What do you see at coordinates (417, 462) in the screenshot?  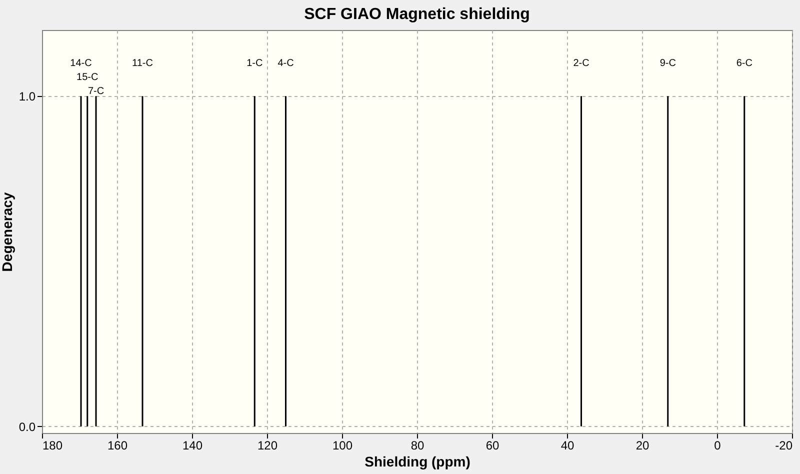 I see `x-axis-title: Shielding (ppm)` at bounding box center [417, 462].